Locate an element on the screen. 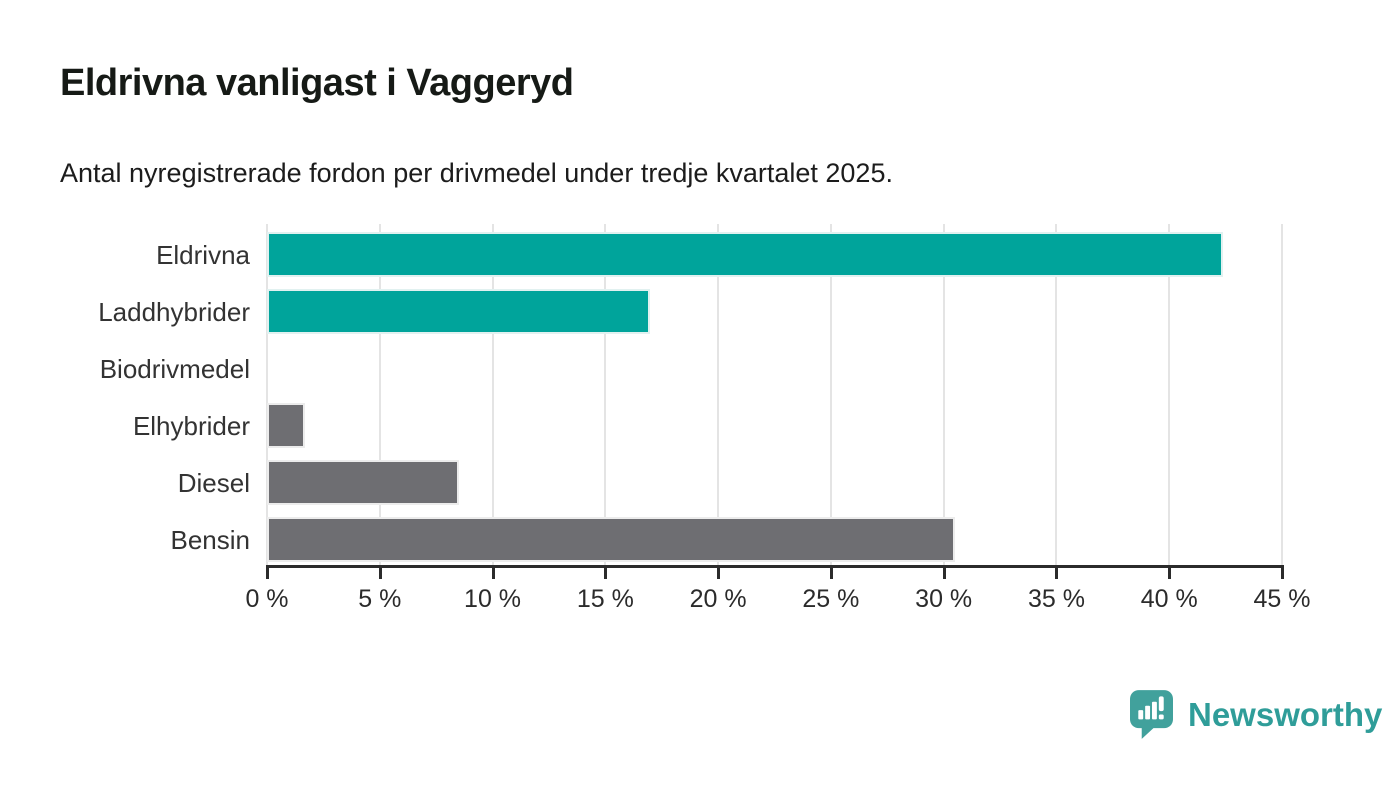 The height and width of the screenshot is (793, 1400). axis-tick-label: 0 % is located at coordinates (267, 599).